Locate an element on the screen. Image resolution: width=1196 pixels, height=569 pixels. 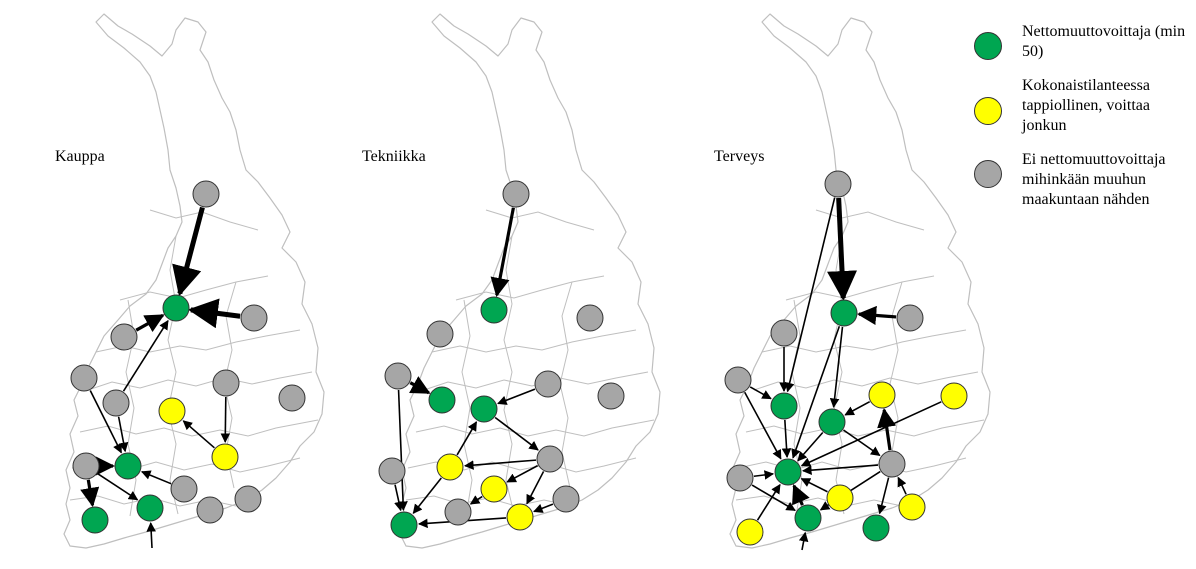
flow-arrow-pirkanmaa-to-varsinais-suomi is located at coordinates (427, 495).